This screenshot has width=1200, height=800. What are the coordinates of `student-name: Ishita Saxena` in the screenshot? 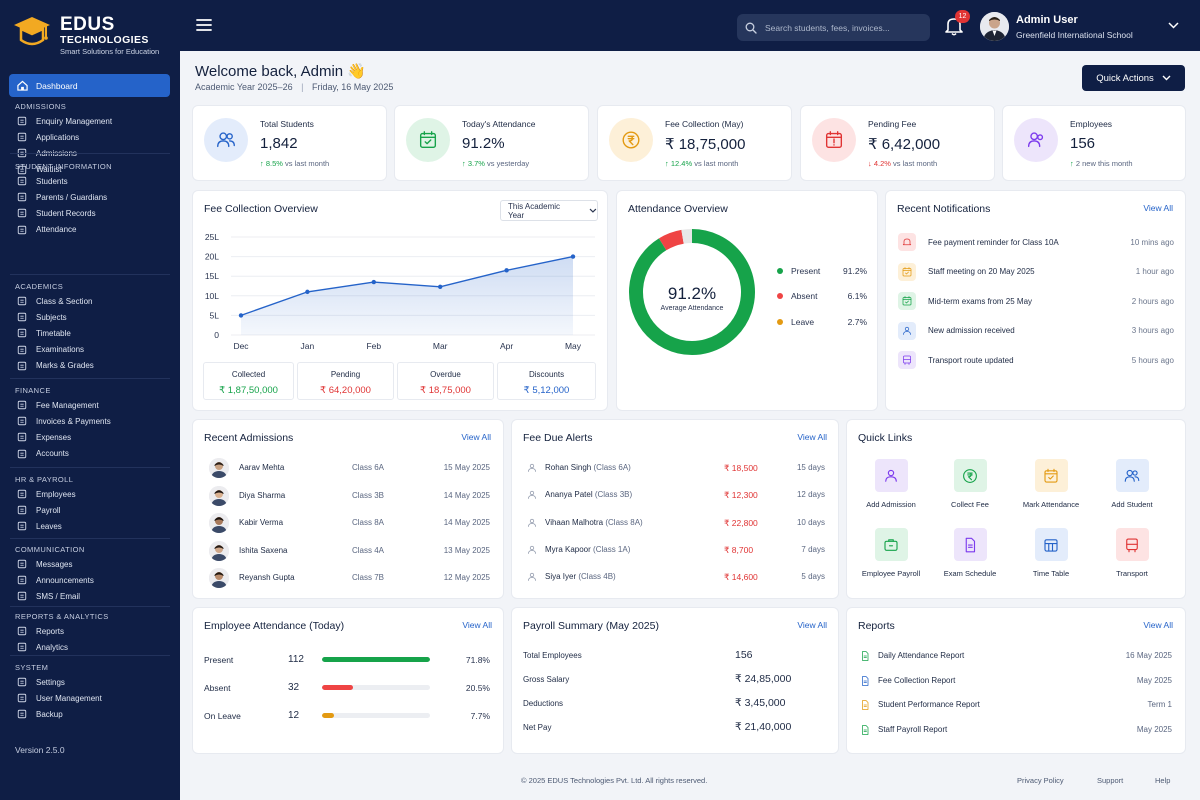 It's located at (263, 550).